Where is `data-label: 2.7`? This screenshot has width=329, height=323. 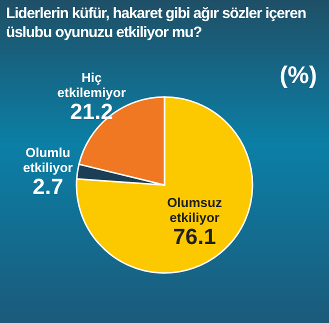
data-label: 2.7 is located at coordinates (48, 186).